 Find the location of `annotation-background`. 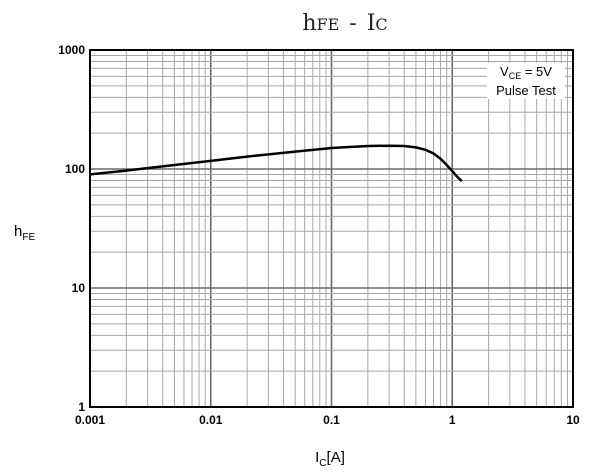

annotation-background is located at coordinates (526, 81).